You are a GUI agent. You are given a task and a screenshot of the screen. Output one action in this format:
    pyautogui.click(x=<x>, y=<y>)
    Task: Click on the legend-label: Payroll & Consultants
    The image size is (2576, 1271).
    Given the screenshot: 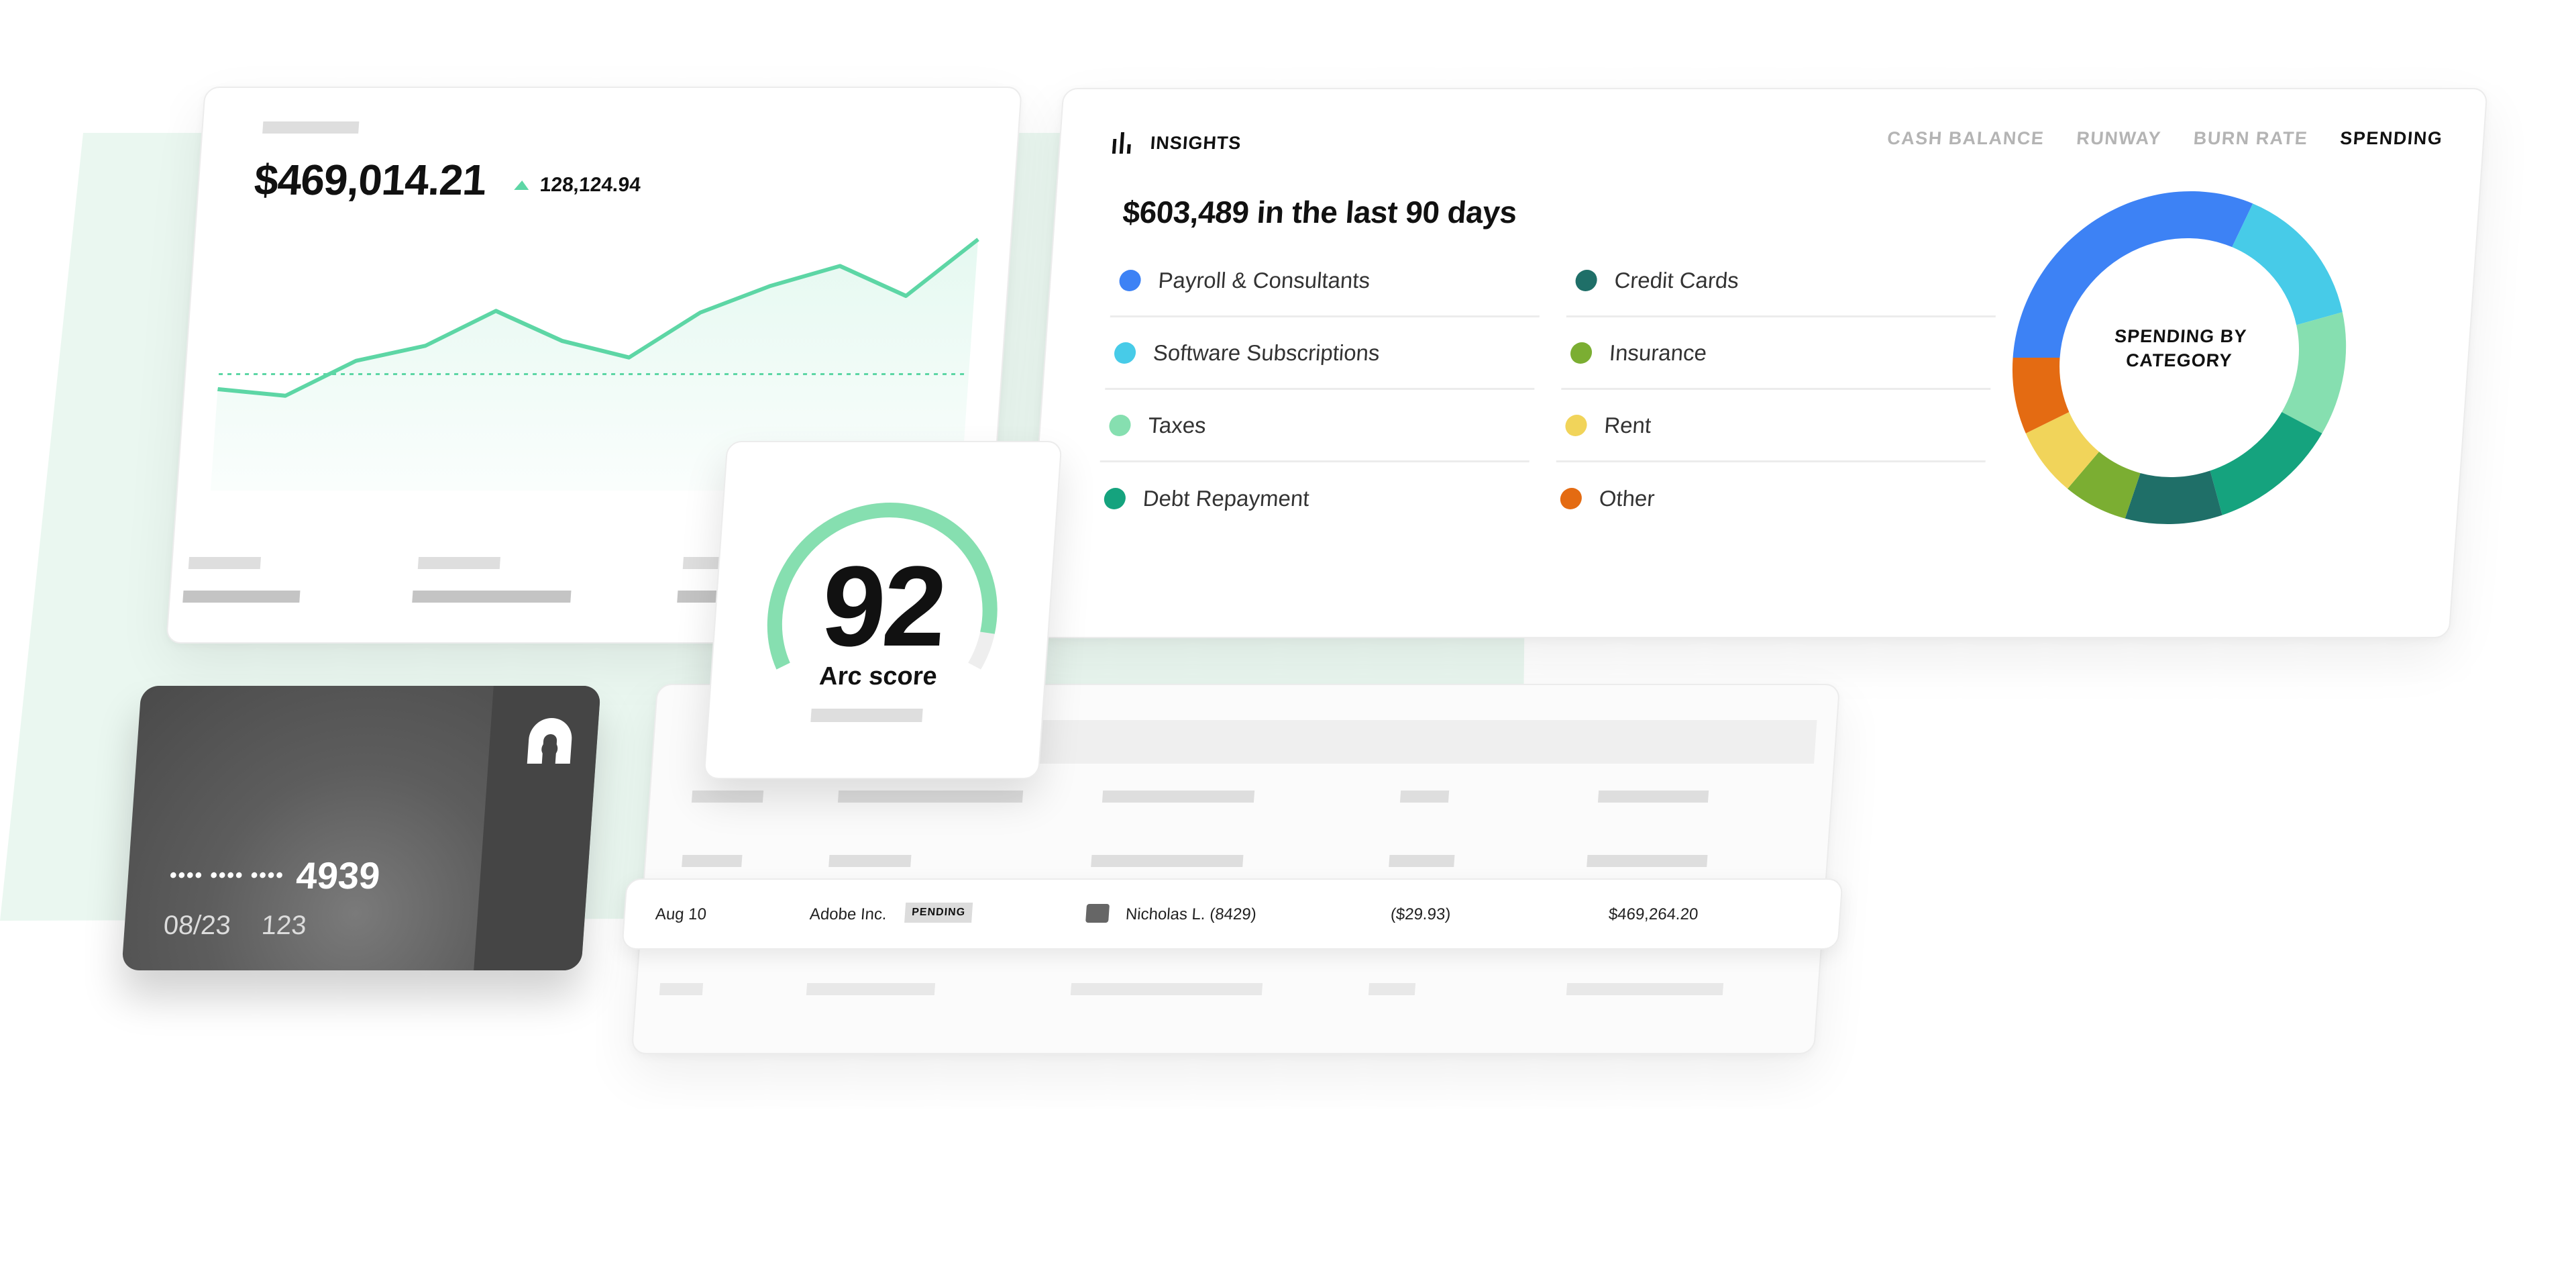 What is the action you would take?
    pyautogui.click(x=1264, y=280)
    